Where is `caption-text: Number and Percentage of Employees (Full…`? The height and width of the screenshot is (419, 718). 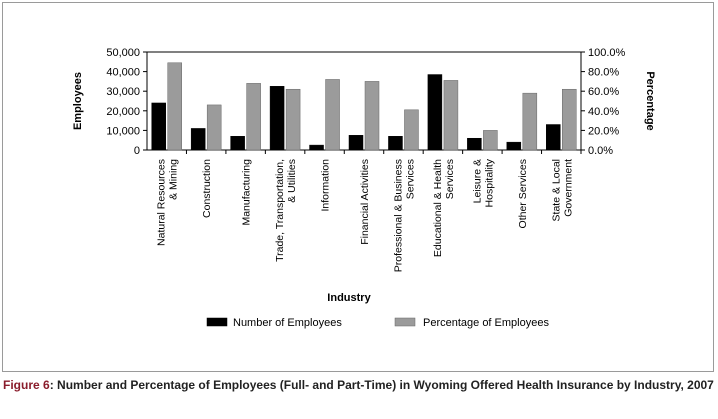 caption-text: Number and Percentage of Employees (Full… is located at coordinates (385, 385).